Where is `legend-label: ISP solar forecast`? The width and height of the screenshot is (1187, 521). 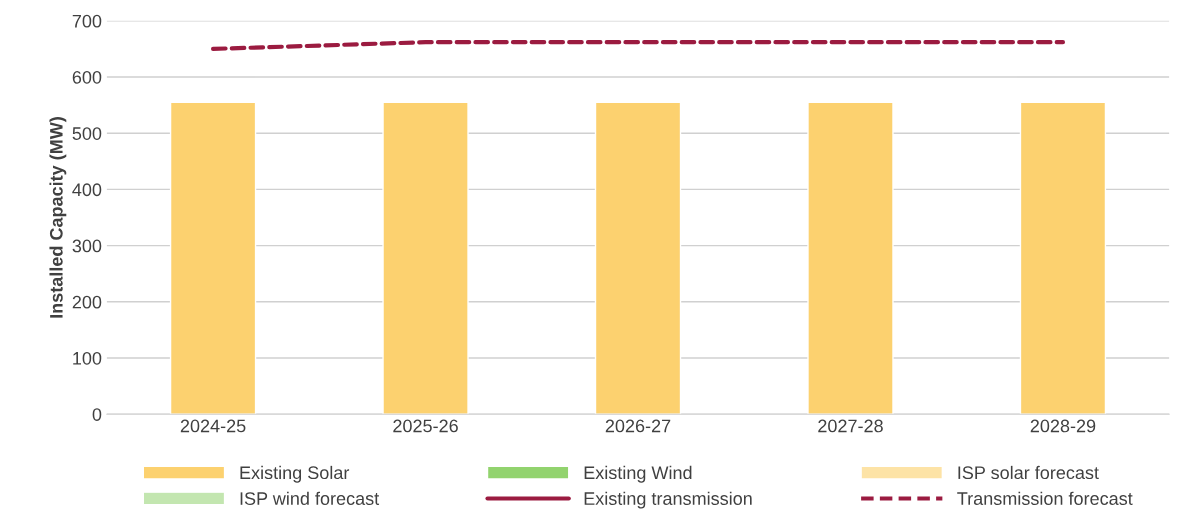
legend-label: ISP solar forecast is located at coordinates (1028, 472).